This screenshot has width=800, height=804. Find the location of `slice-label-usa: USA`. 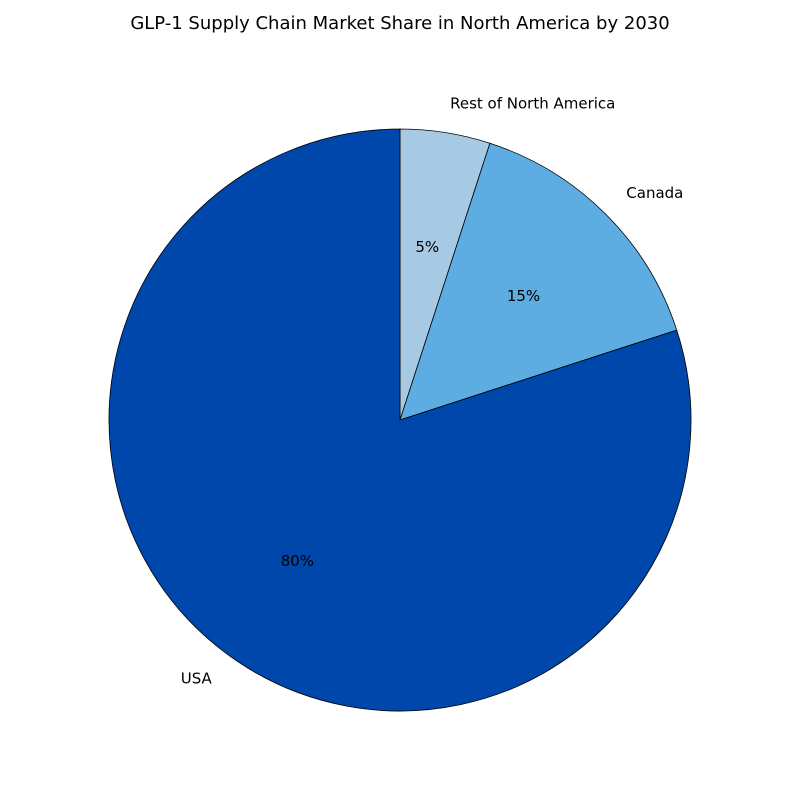

slice-label-usa: USA is located at coordinates (197, 679).